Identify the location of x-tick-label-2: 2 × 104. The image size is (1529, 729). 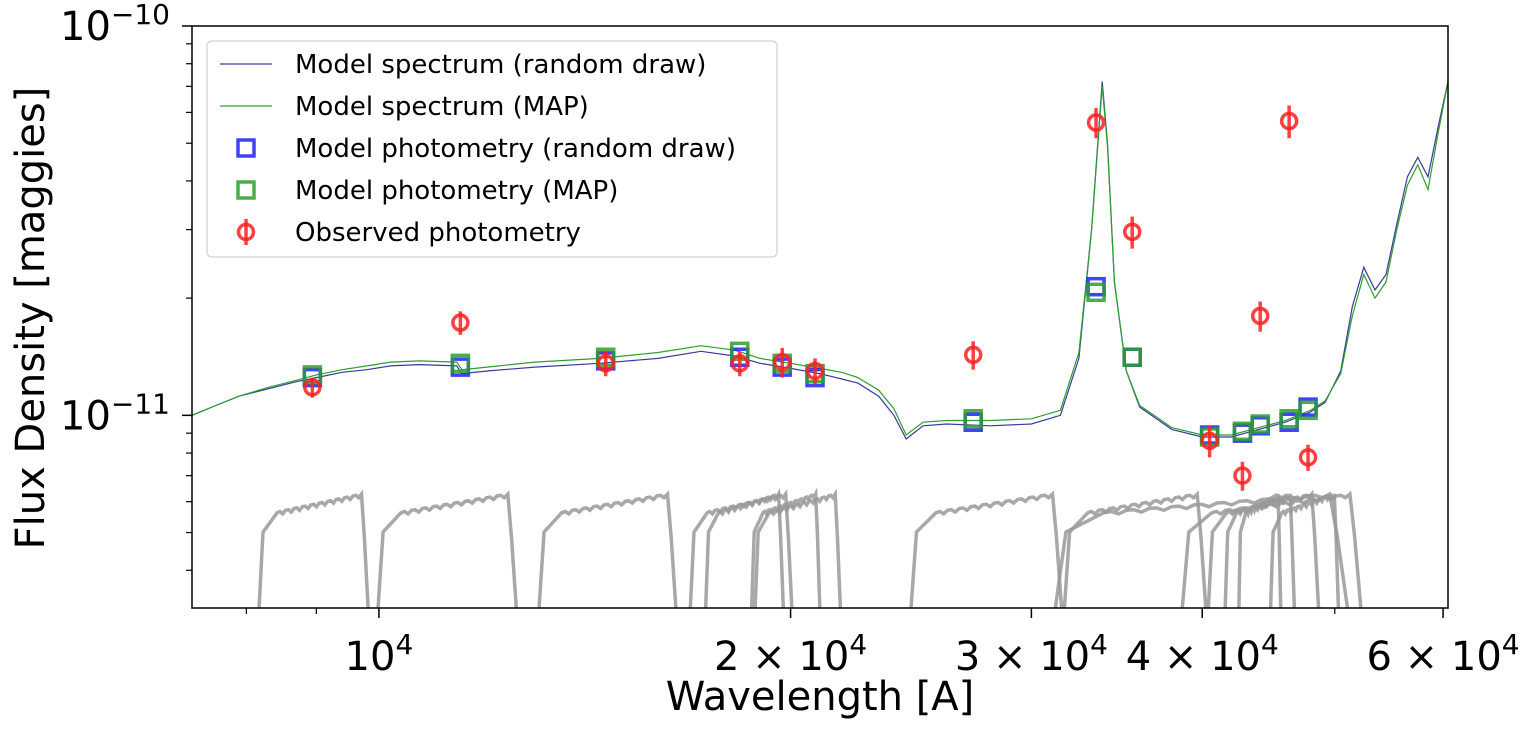
(790, 654).